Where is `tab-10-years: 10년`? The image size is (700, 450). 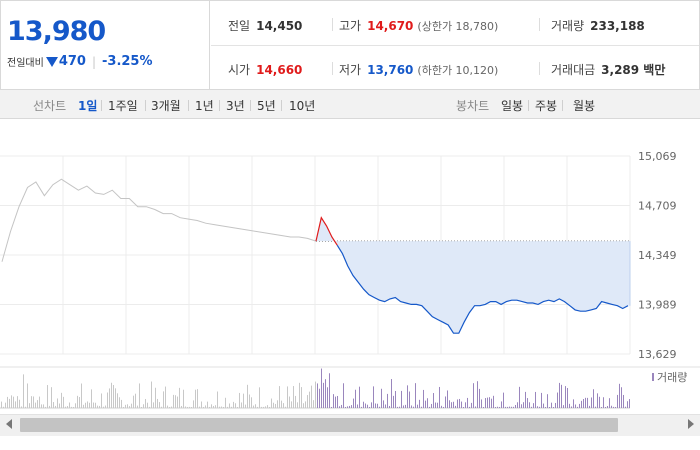 tab-10-years: 10년 is located at coordinates (302, 106).